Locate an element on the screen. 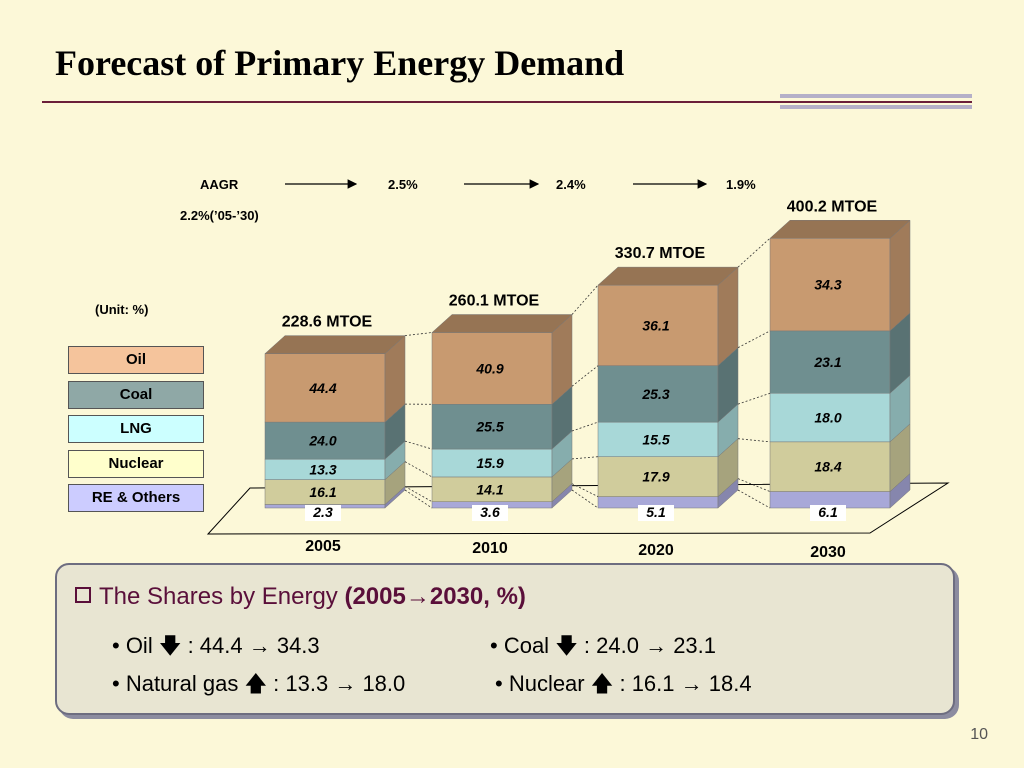 The image size is (1024, 768). decorative-bar-bottom is located at coordinates (876, 107).